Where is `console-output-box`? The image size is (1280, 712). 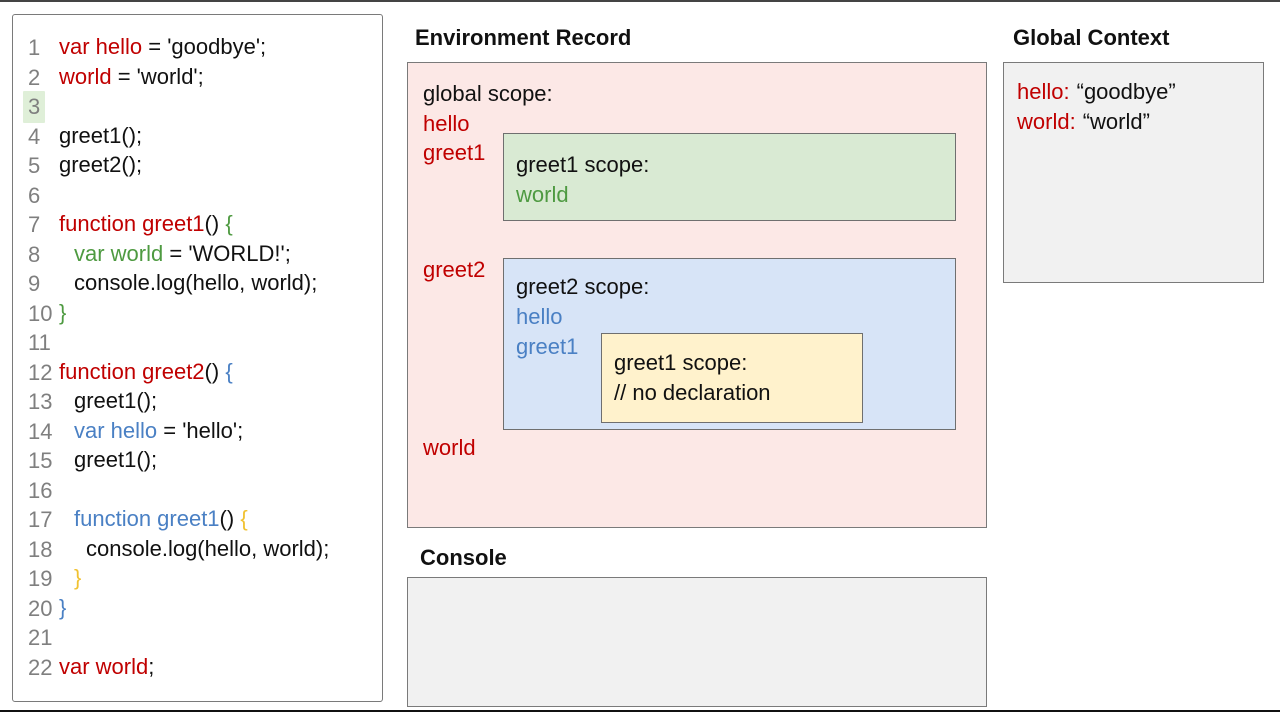
console-output-box is located at coordinates (697, 642).